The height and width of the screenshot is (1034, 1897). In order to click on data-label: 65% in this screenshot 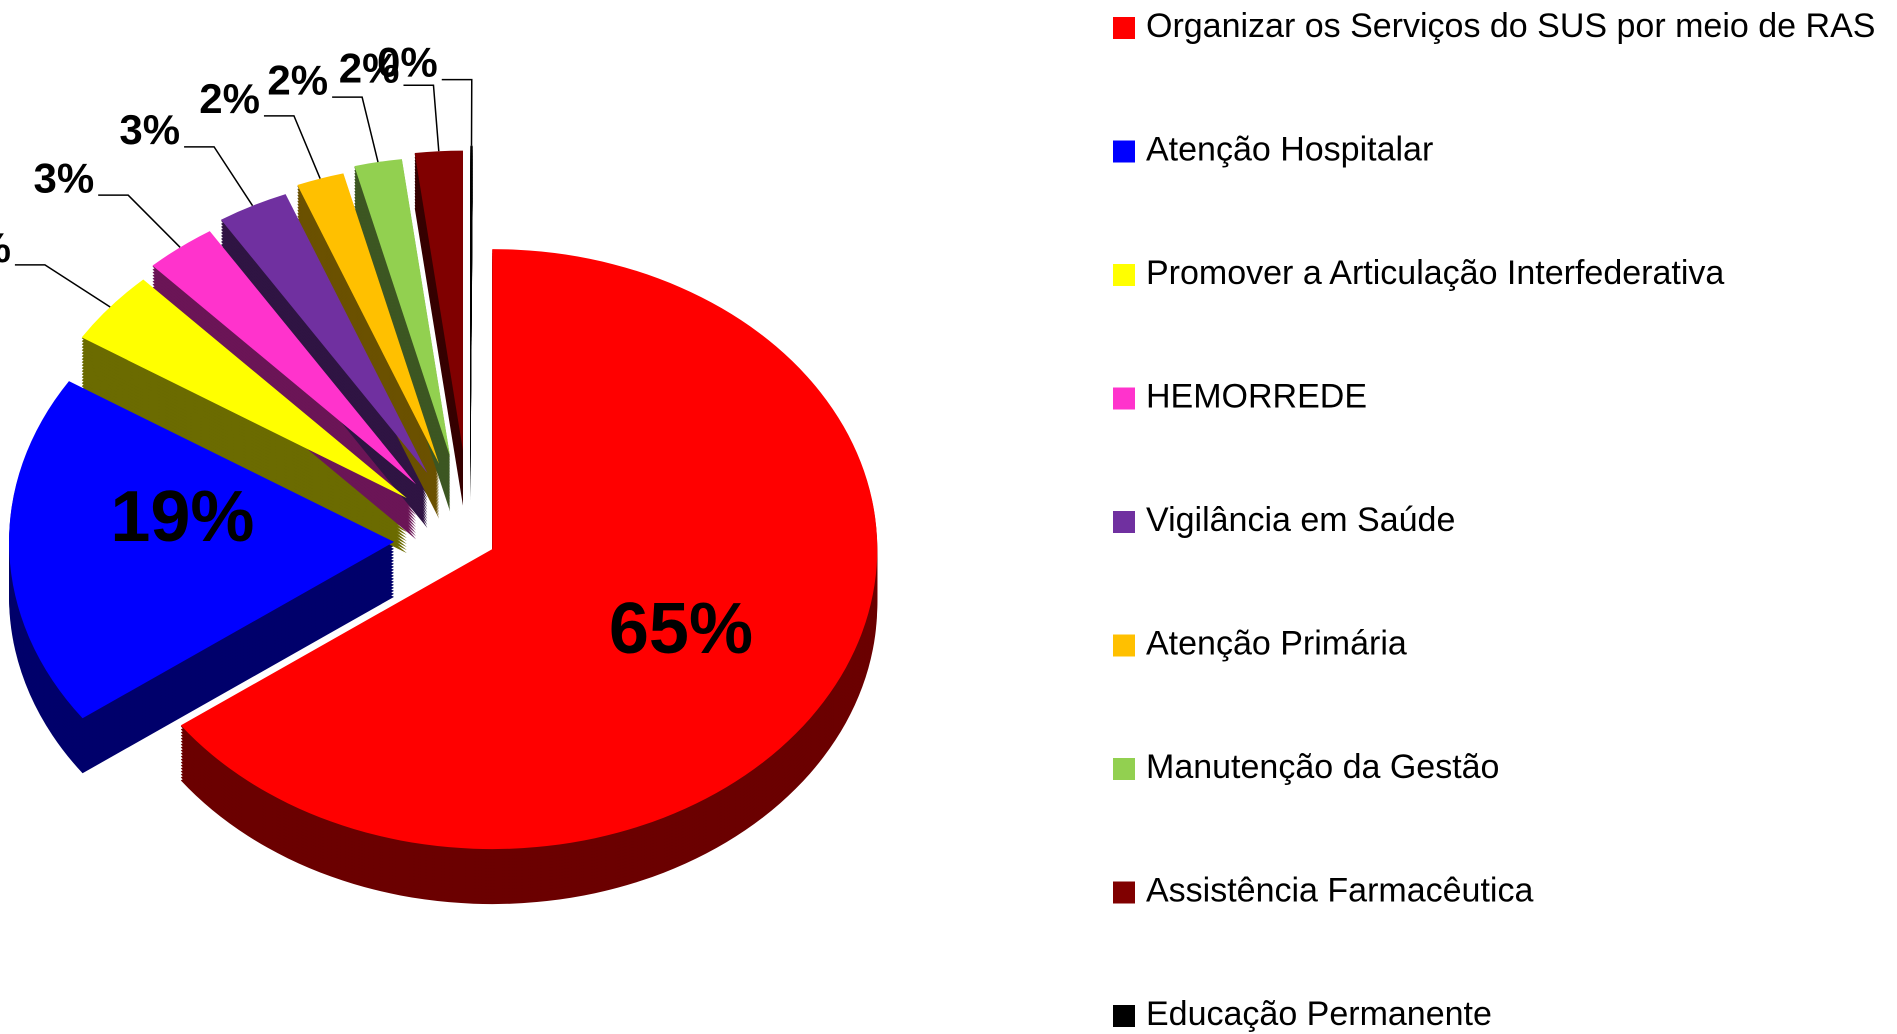, I will do `click(681, 629)`.